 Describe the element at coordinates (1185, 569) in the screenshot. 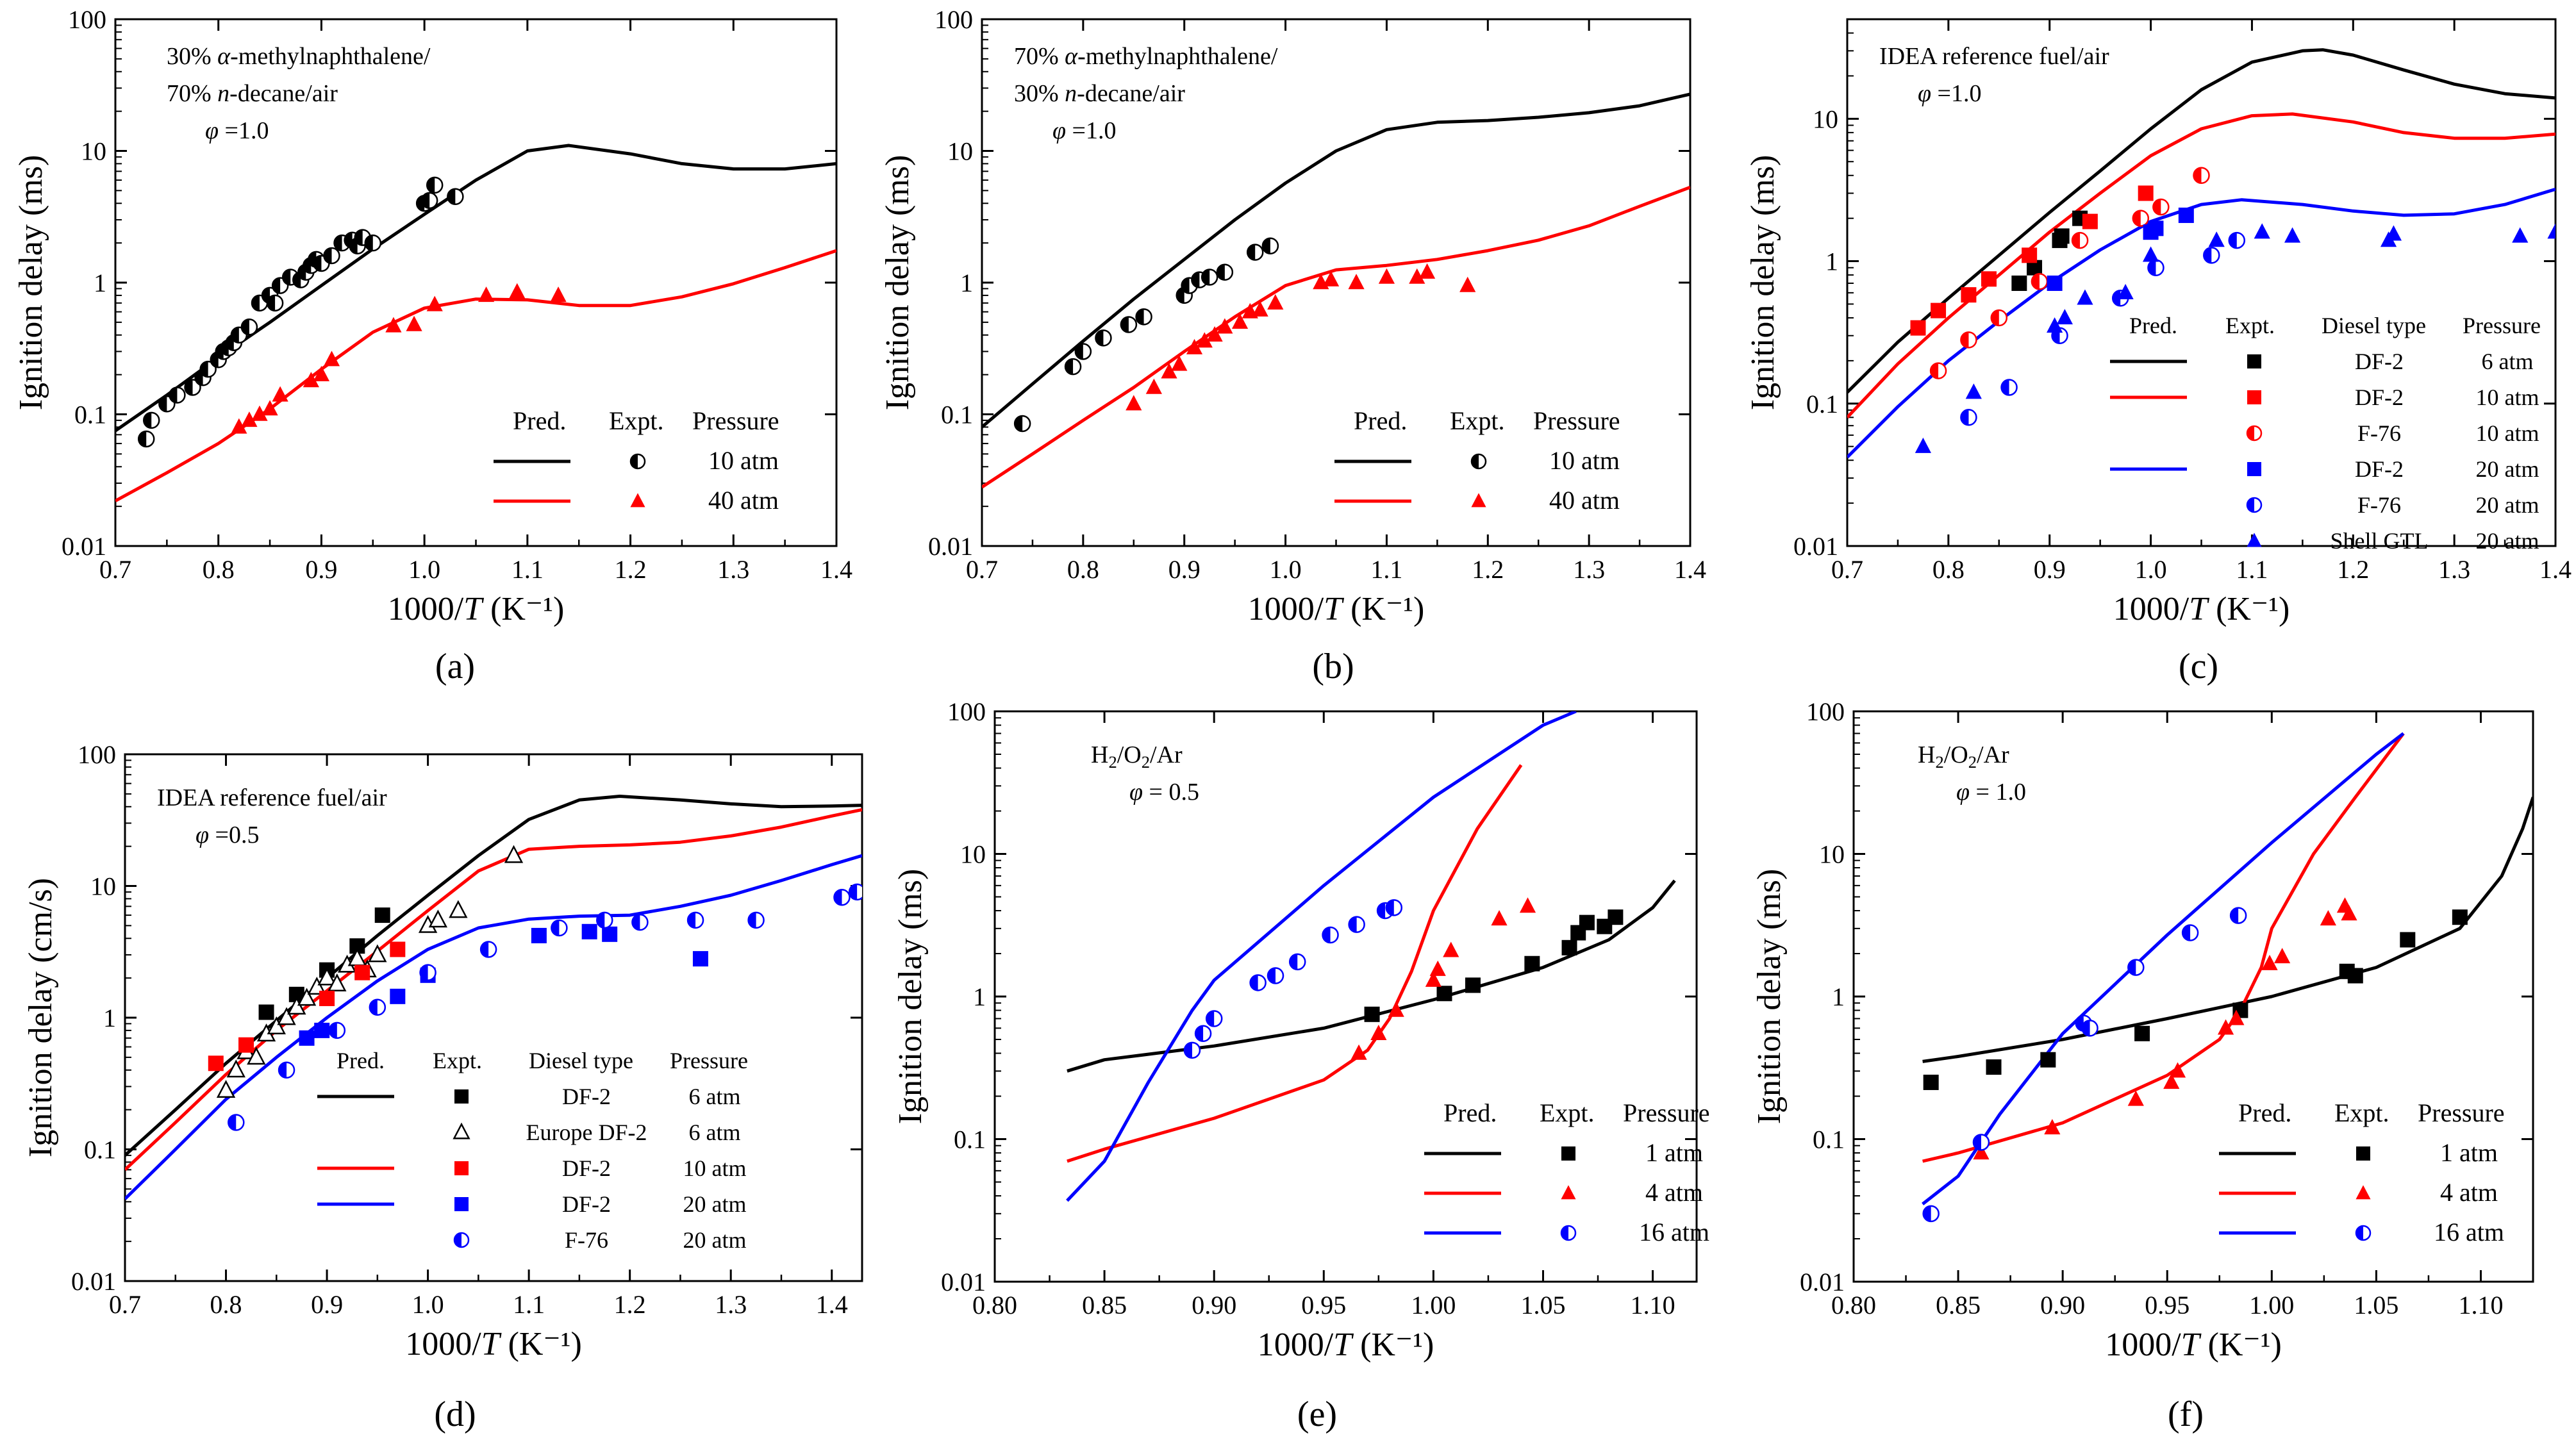

I see `x-tick-label: 0.9` at that location.